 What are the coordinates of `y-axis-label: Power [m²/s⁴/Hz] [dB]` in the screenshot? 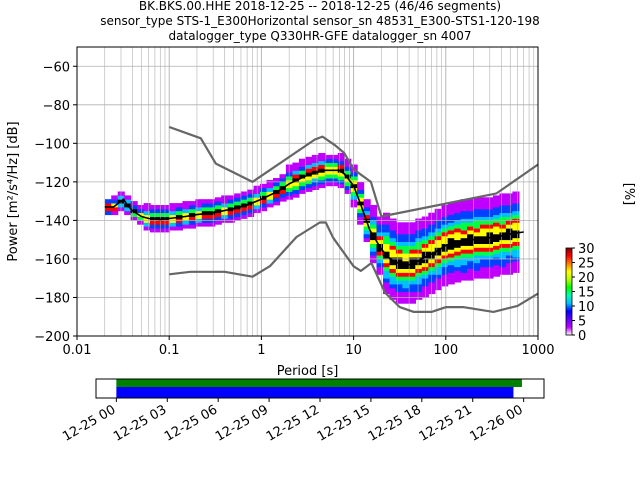 It's located at (13, 191).